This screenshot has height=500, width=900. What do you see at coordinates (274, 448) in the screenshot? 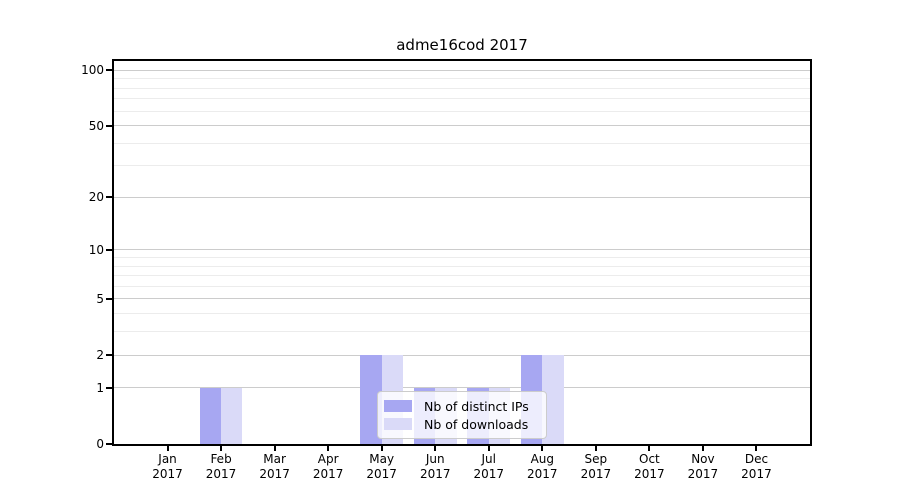
I see `x-tick-mar` at bounding box center [274, 448].